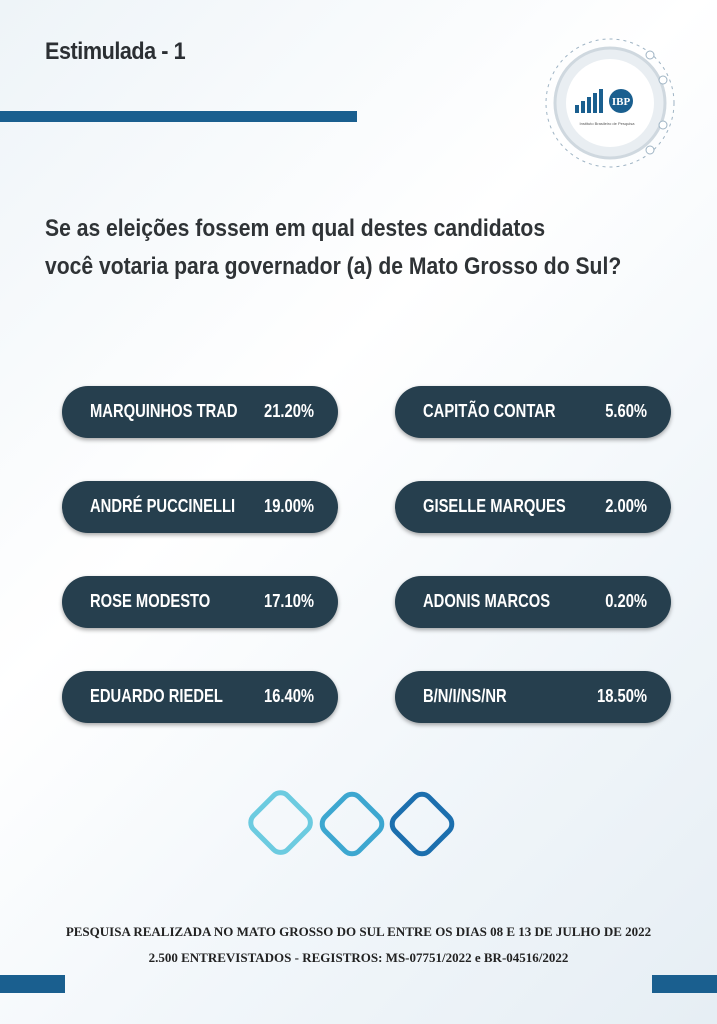 Image resolution: width=717 pixels, height=1024 pixels. I want to click on candidate-percent: 21.20%, so click(288, 411).